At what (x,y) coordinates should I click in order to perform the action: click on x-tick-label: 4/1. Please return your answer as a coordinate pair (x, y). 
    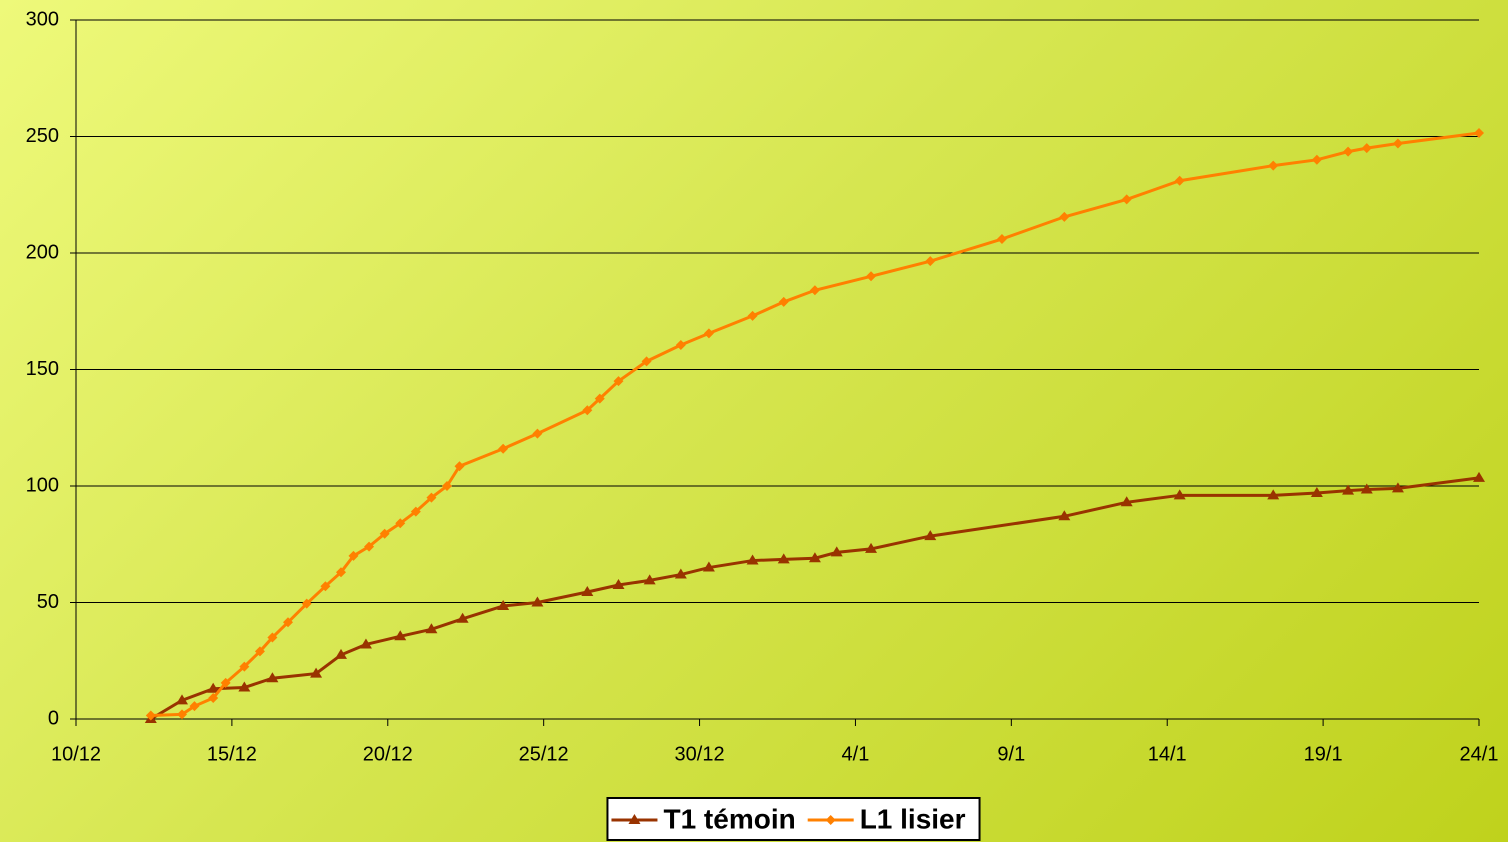
    Looking at the image, I should click on (856, 754).